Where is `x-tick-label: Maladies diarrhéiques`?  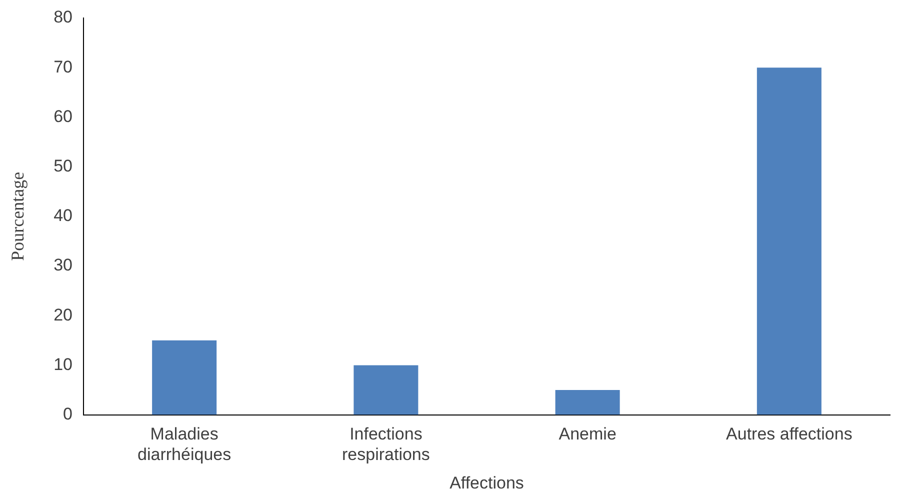 x-tick-label: Maladies diarrhéiques is located at coordinates (185, 444).